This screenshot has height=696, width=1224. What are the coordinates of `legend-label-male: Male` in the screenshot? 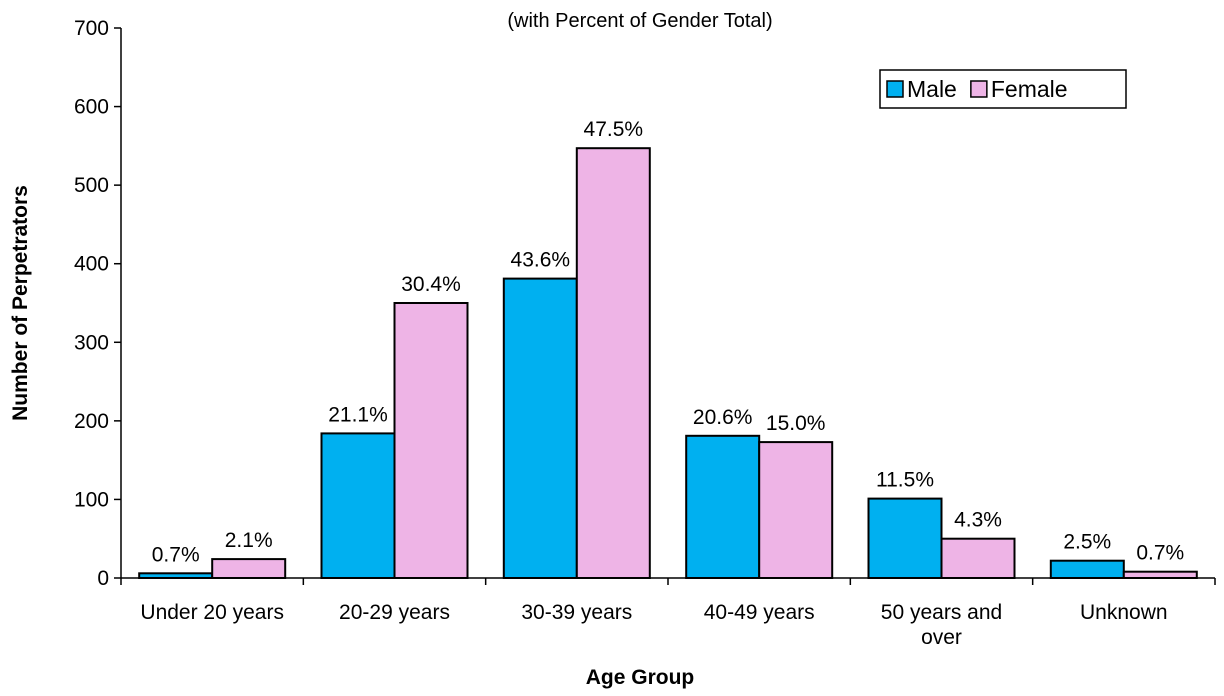 It's located at (932, 89).